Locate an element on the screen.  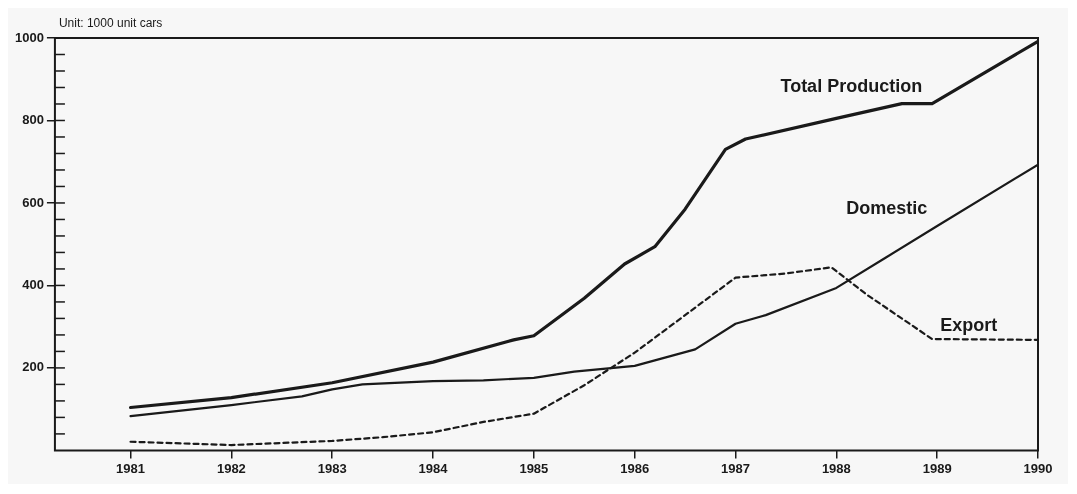
y-tick-label: 600 is located at coordinates (33, 202).